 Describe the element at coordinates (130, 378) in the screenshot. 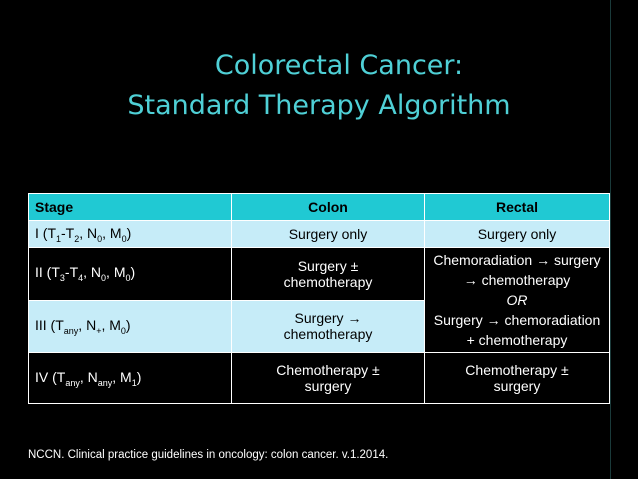

I see `stage-cell: IV (Tany, Nany, M1)` at that location.